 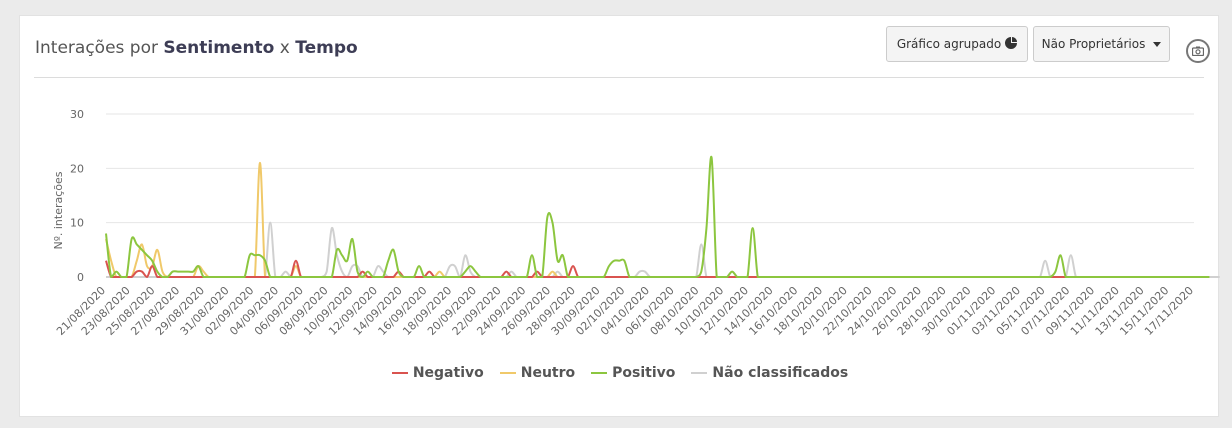 What do you see at coordinates (285, 48) in the screenshot?
I see `title-separator: x` at bounding box center [285, 48].